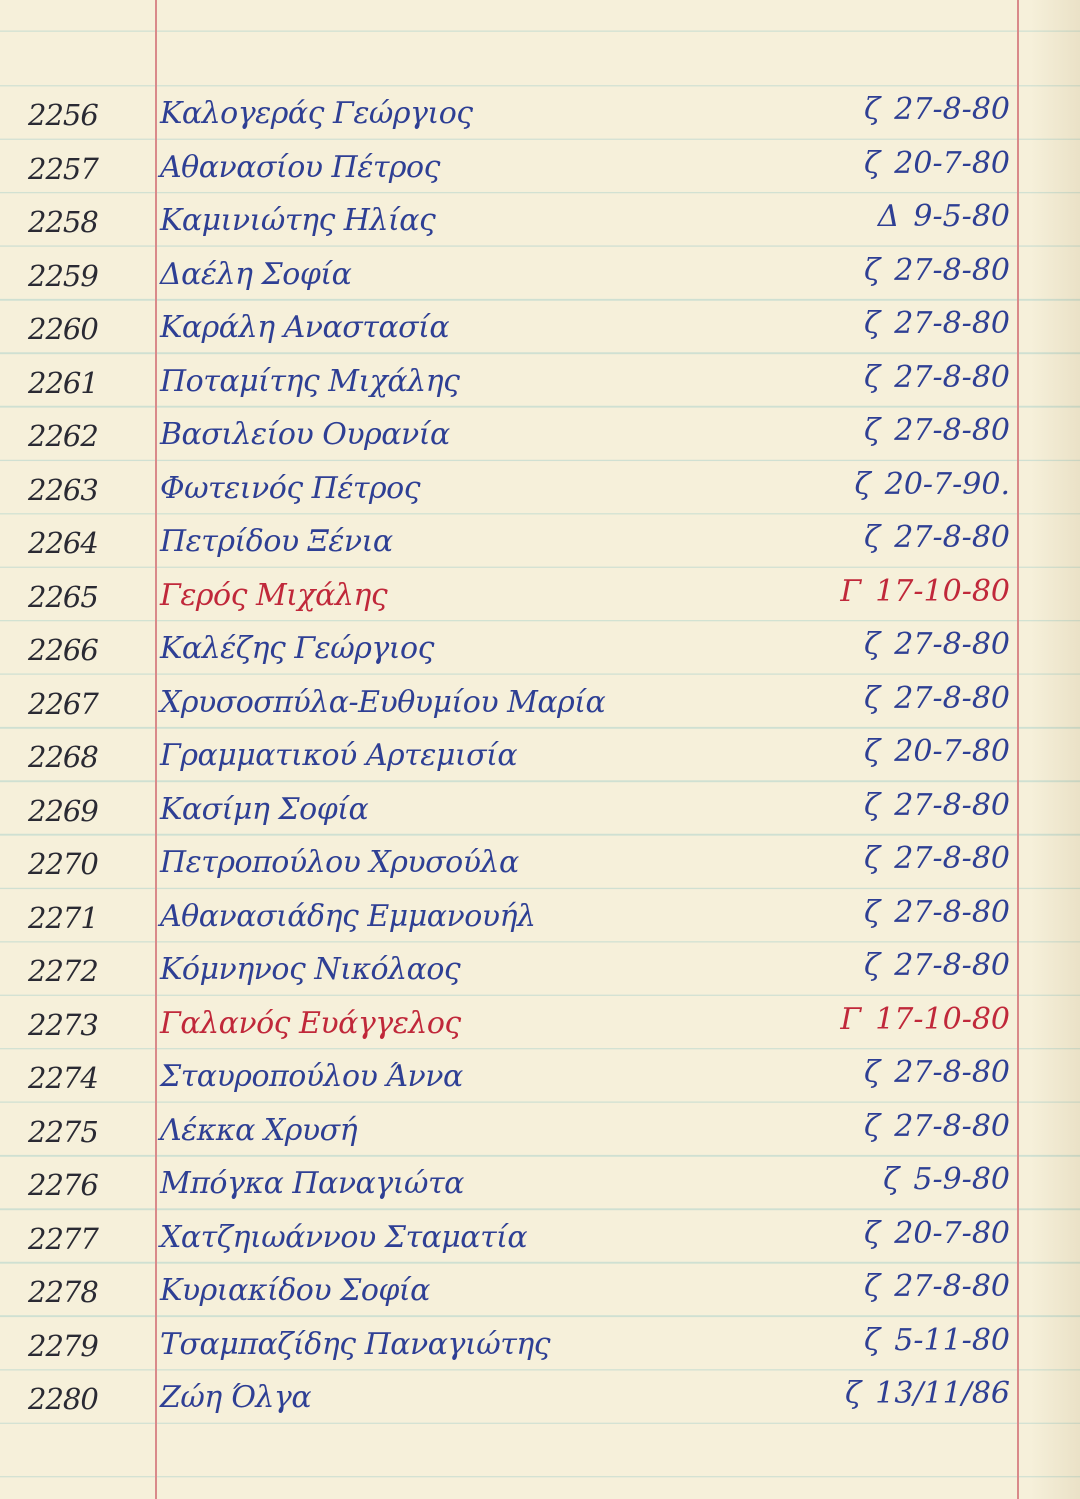  What do you see at coordinates (63, 1078) in the screenshot?
I see `entry-number: 2274` at bounding box center [63, 1078].